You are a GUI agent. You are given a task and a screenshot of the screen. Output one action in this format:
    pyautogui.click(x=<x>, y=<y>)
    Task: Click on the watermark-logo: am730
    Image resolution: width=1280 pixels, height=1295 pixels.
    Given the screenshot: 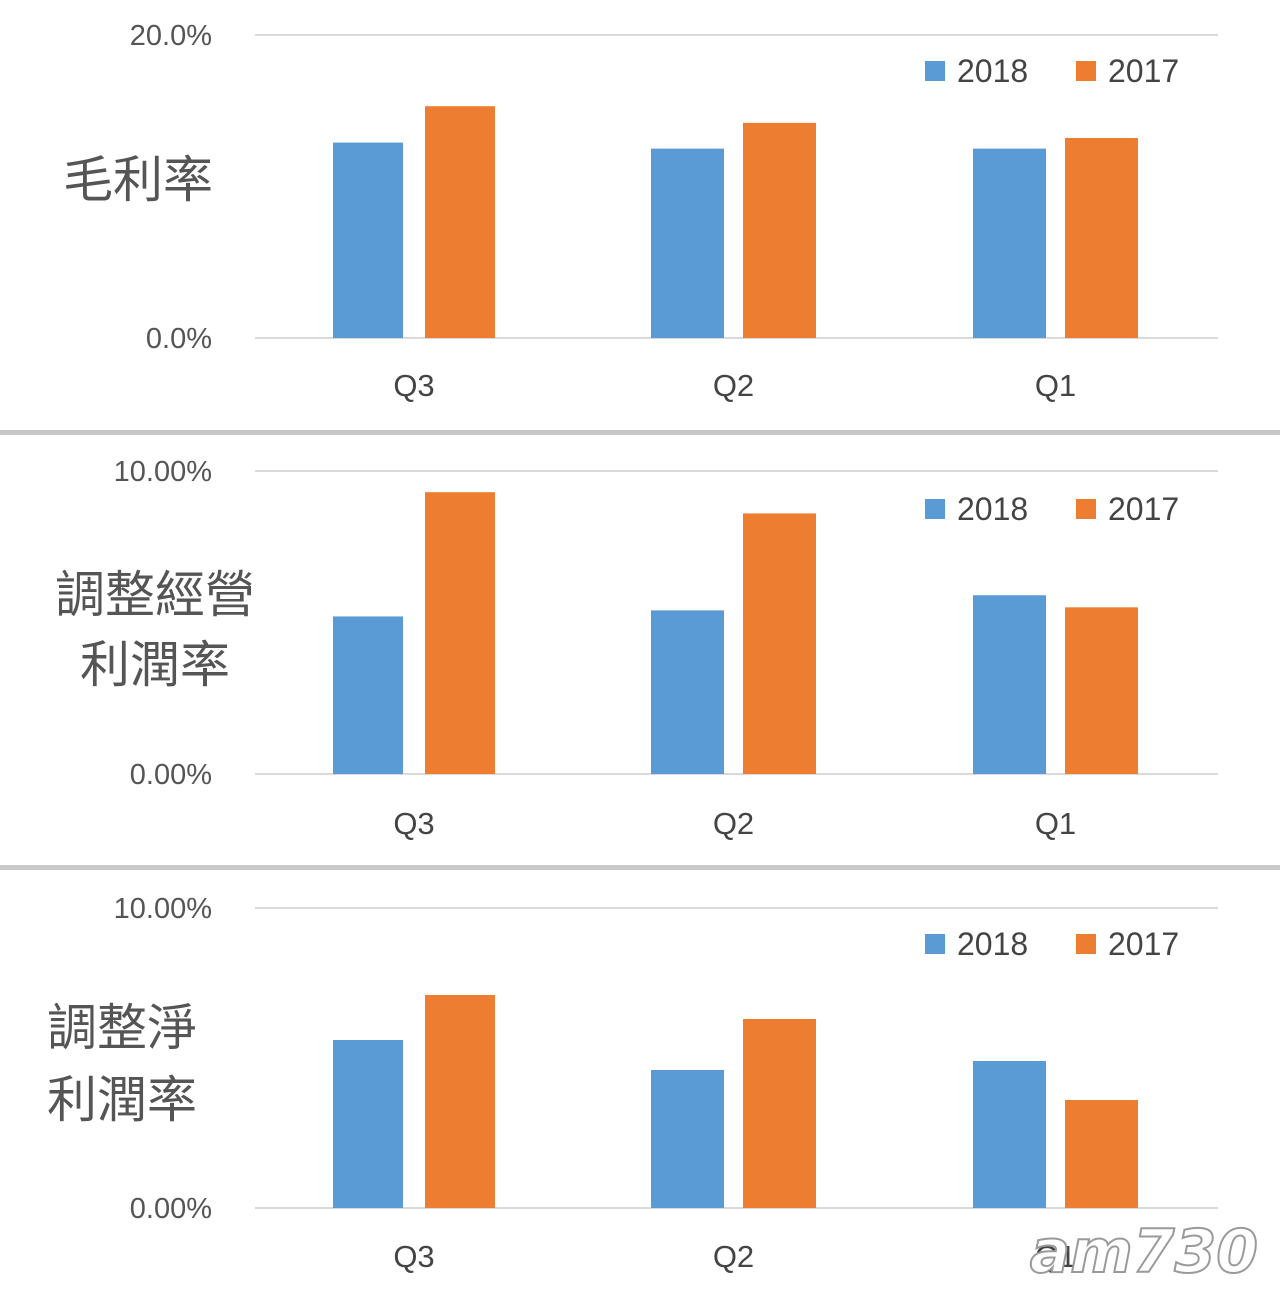 What is the action you would take?
    pyautogui.click(x=1144, y=1252)
    